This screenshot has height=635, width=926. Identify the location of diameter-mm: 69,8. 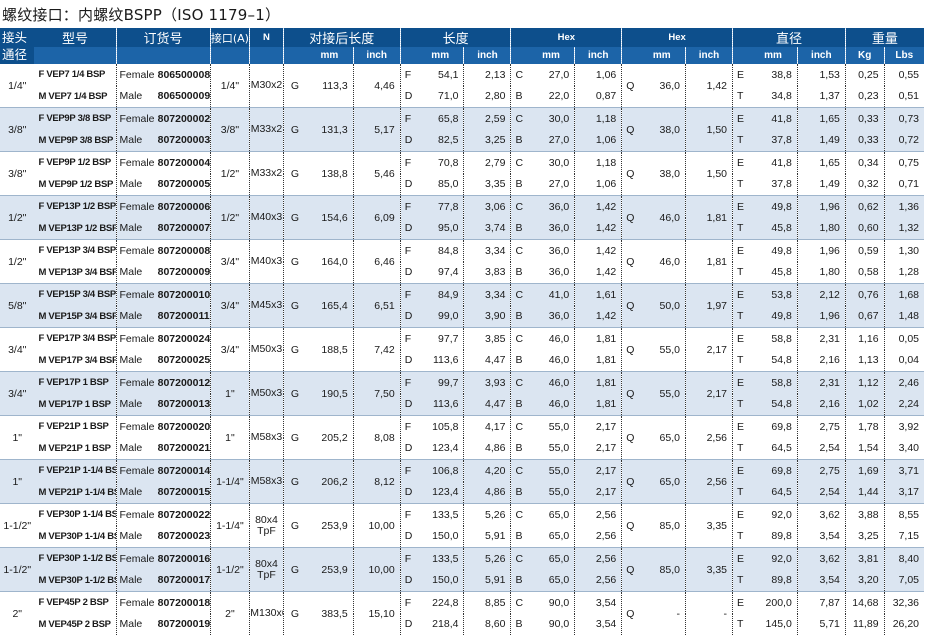
(773, 471).